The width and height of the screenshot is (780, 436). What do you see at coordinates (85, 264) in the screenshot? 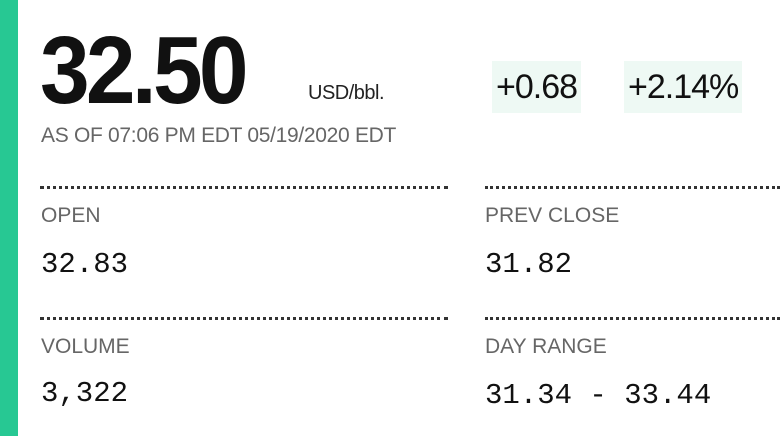
I see `open-value: 32.83` at bounding box center [85, 264].